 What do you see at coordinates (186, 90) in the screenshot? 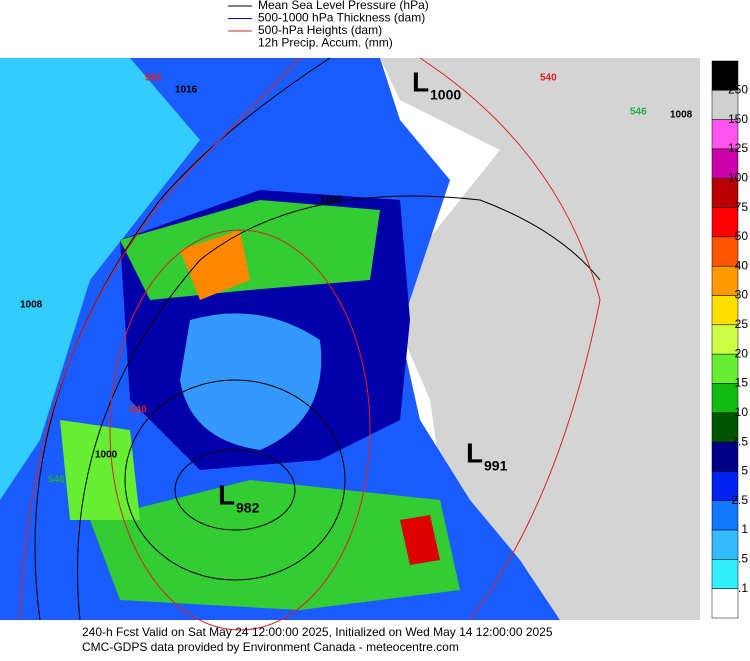
I see `contour-label: 1016` at bounding box center [186, 90].